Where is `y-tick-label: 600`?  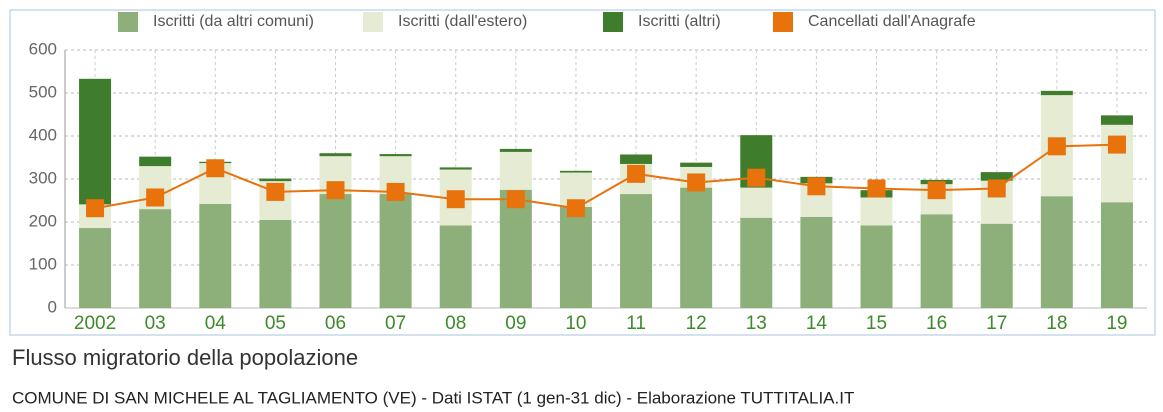
y-tick-label: 600 is located at coordinates (43, 48).